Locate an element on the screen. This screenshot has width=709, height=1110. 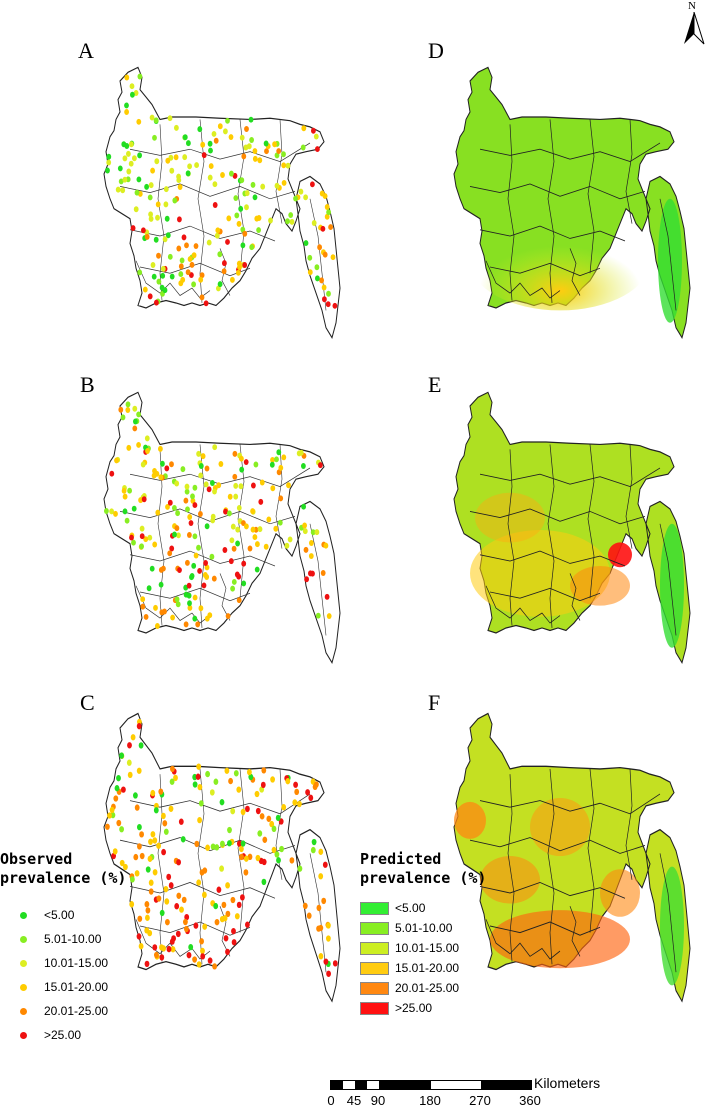
scale-tick: 90 is located at coordinates (378, 1100).